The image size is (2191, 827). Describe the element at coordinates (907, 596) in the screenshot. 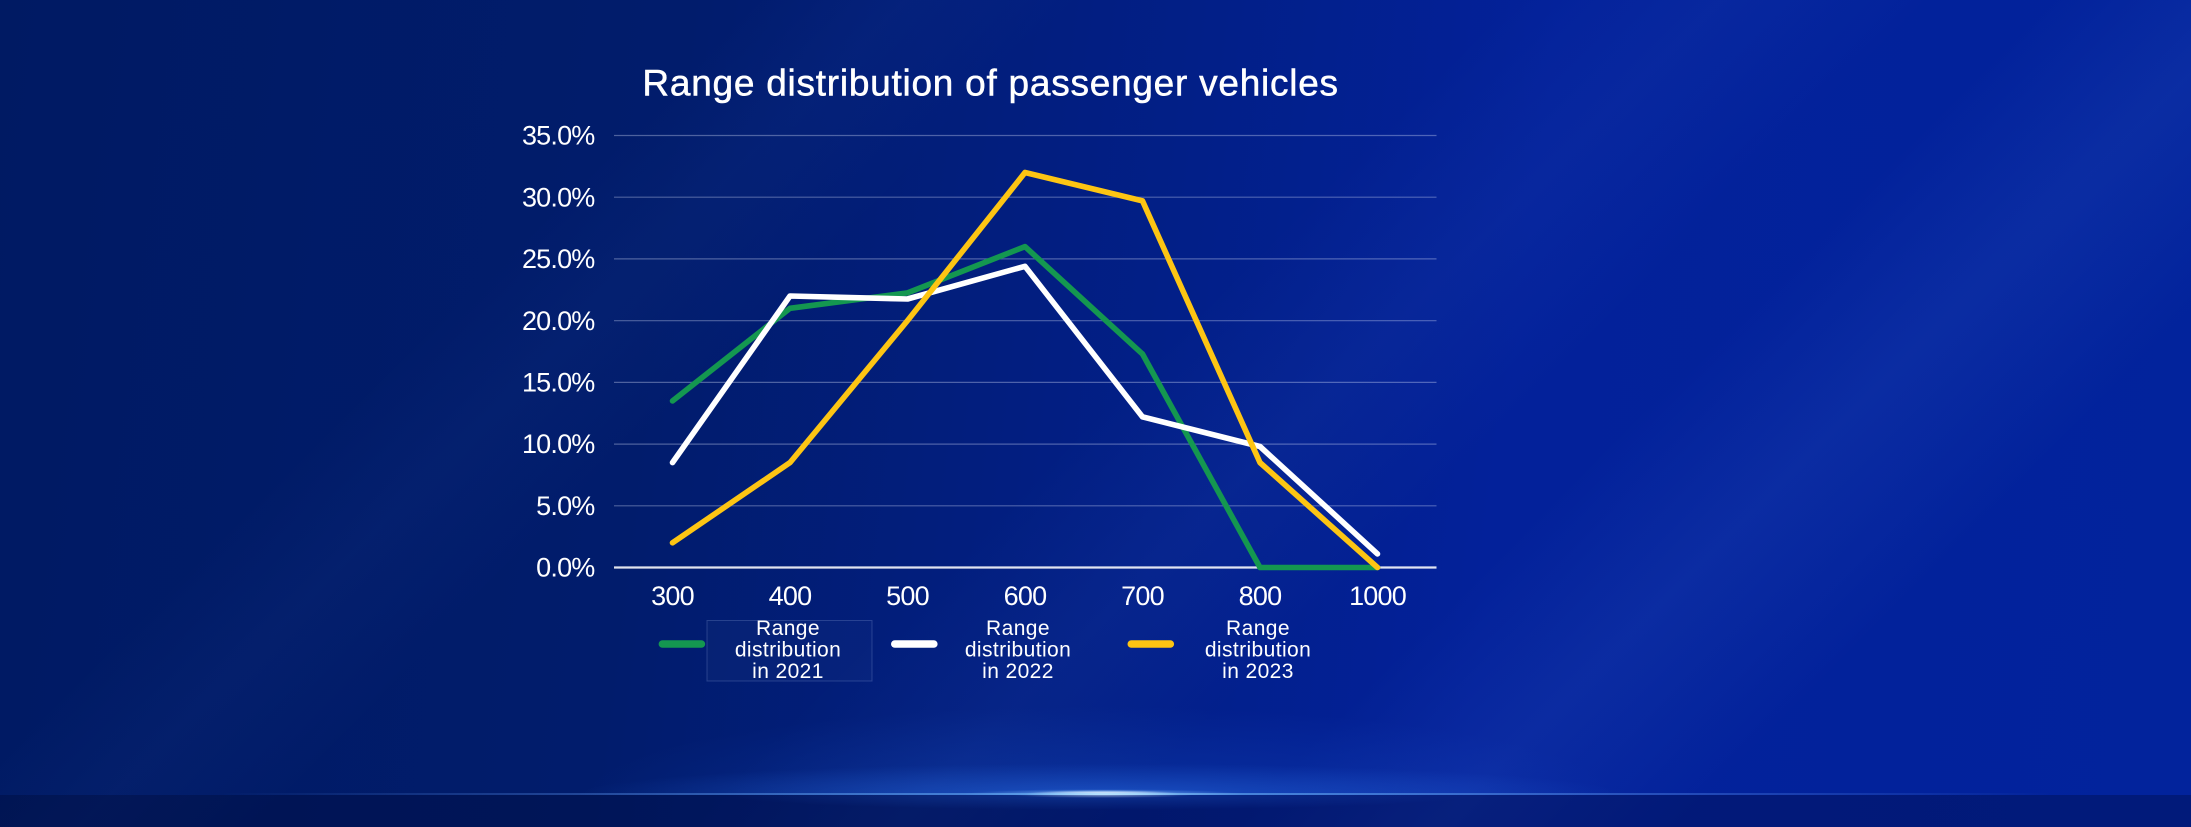

I see `svg-text: 500` at that location.